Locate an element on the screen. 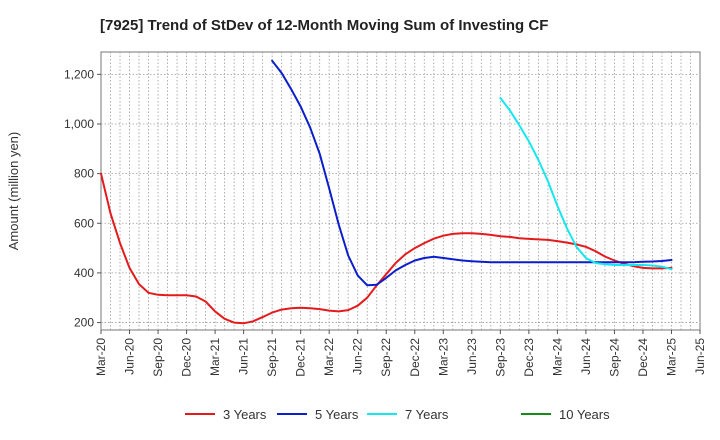 This screenshot has height=440, width=720. y-axis: 200 400 600 800 1,000 1,200 is located at coordinates (82, 198).